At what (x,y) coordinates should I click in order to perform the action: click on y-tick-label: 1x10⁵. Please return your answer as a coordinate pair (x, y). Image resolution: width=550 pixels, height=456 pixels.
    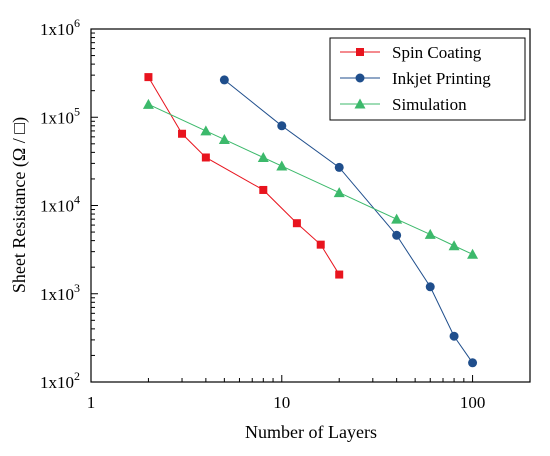
    Looking at the image, I should click on (60, 115).